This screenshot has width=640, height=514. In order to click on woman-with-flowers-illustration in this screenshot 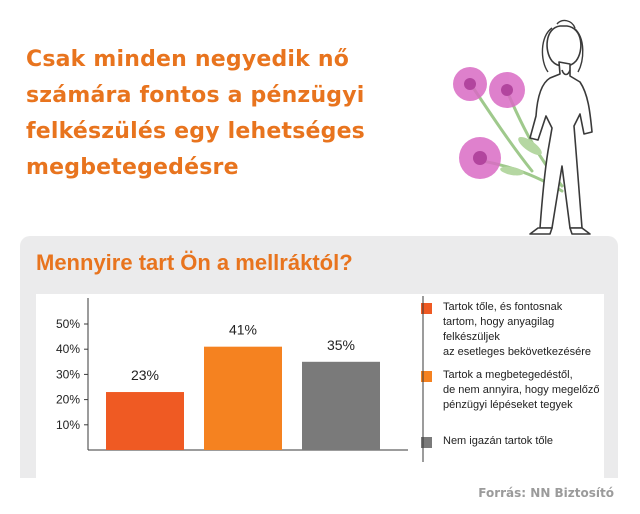, I will do `click(523, 127)`.